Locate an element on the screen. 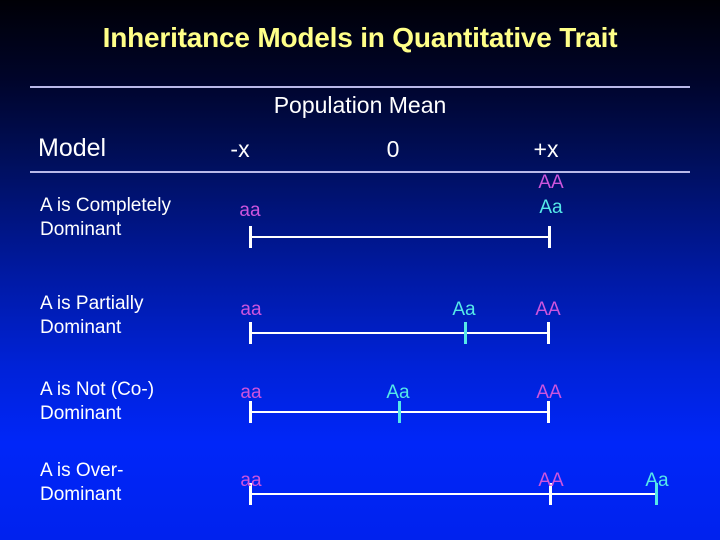 This screenshot has height=540, width=720. divider-top is located at coordinates (360, 87).